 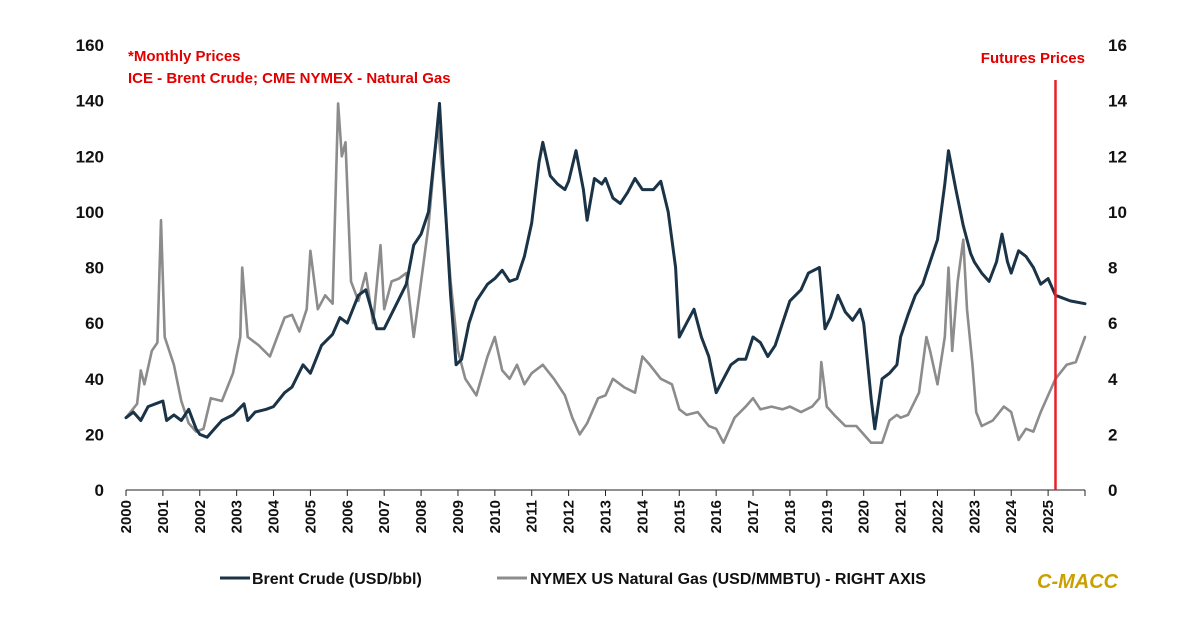 What do you see at coordinates (458, 516) in the screenshot?
I see `x-tick-label: 2009` at bounding box center [458, 516].